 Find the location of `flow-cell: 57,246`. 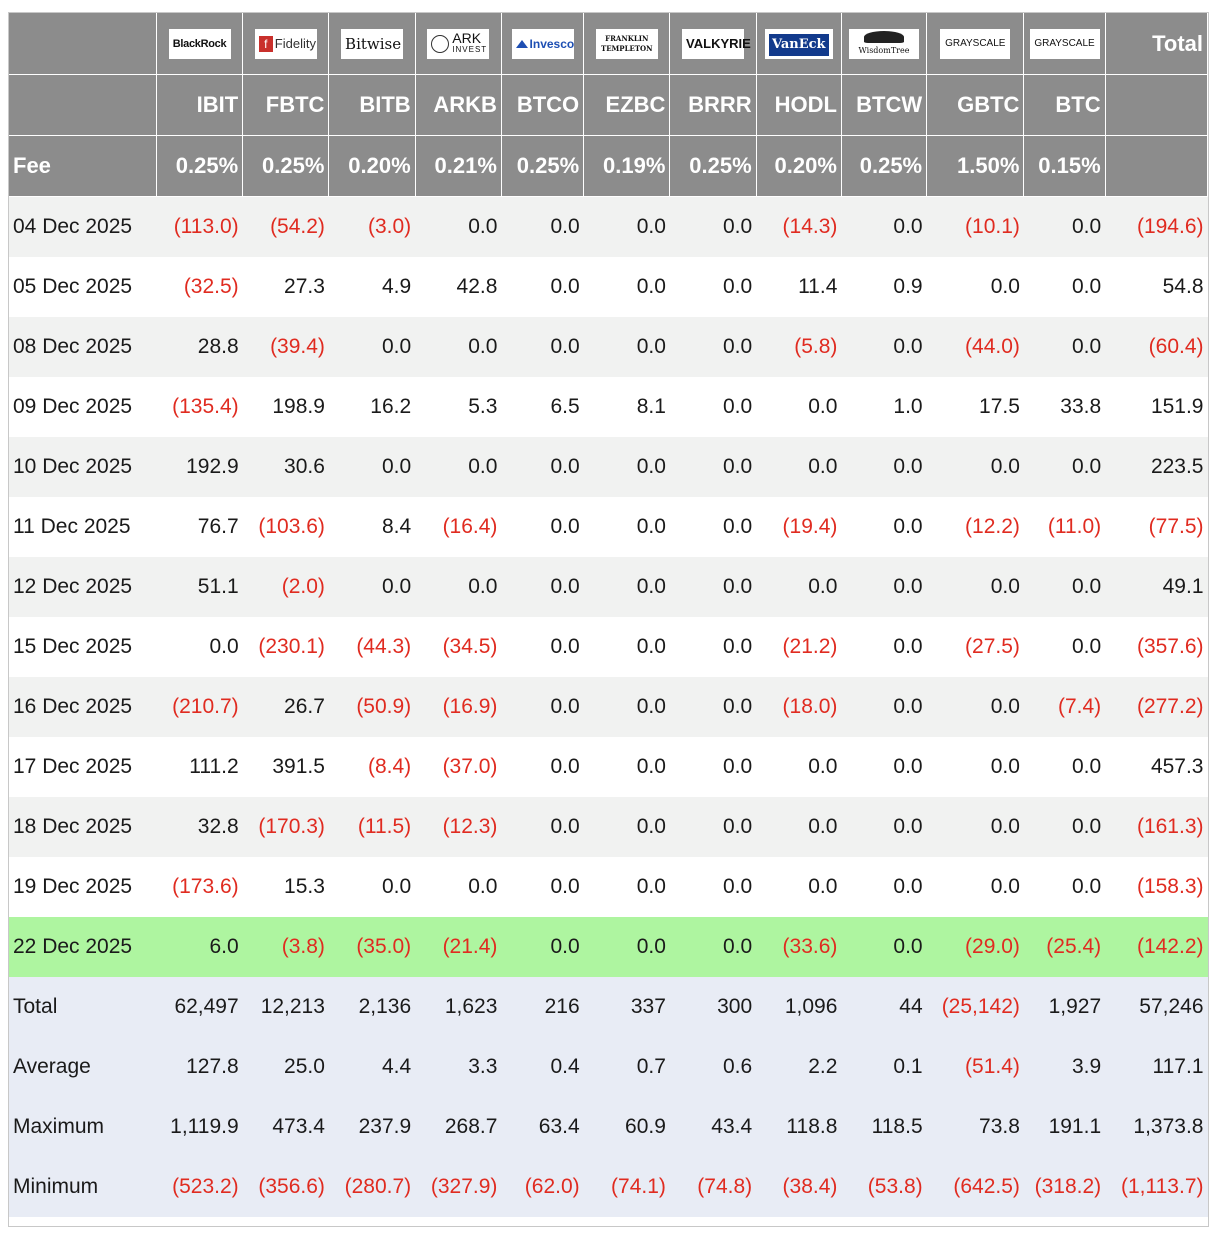

flow-cell: 57,246 is located at coordinates (1156, 1007).